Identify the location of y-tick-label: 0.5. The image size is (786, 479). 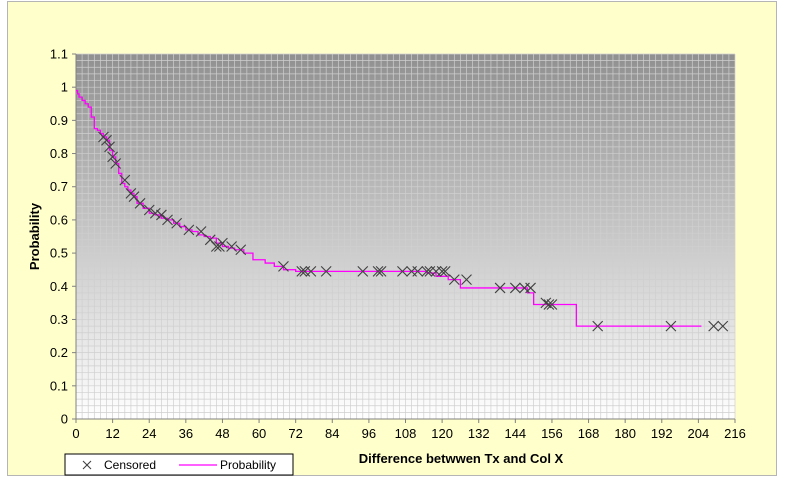
(59, 253).